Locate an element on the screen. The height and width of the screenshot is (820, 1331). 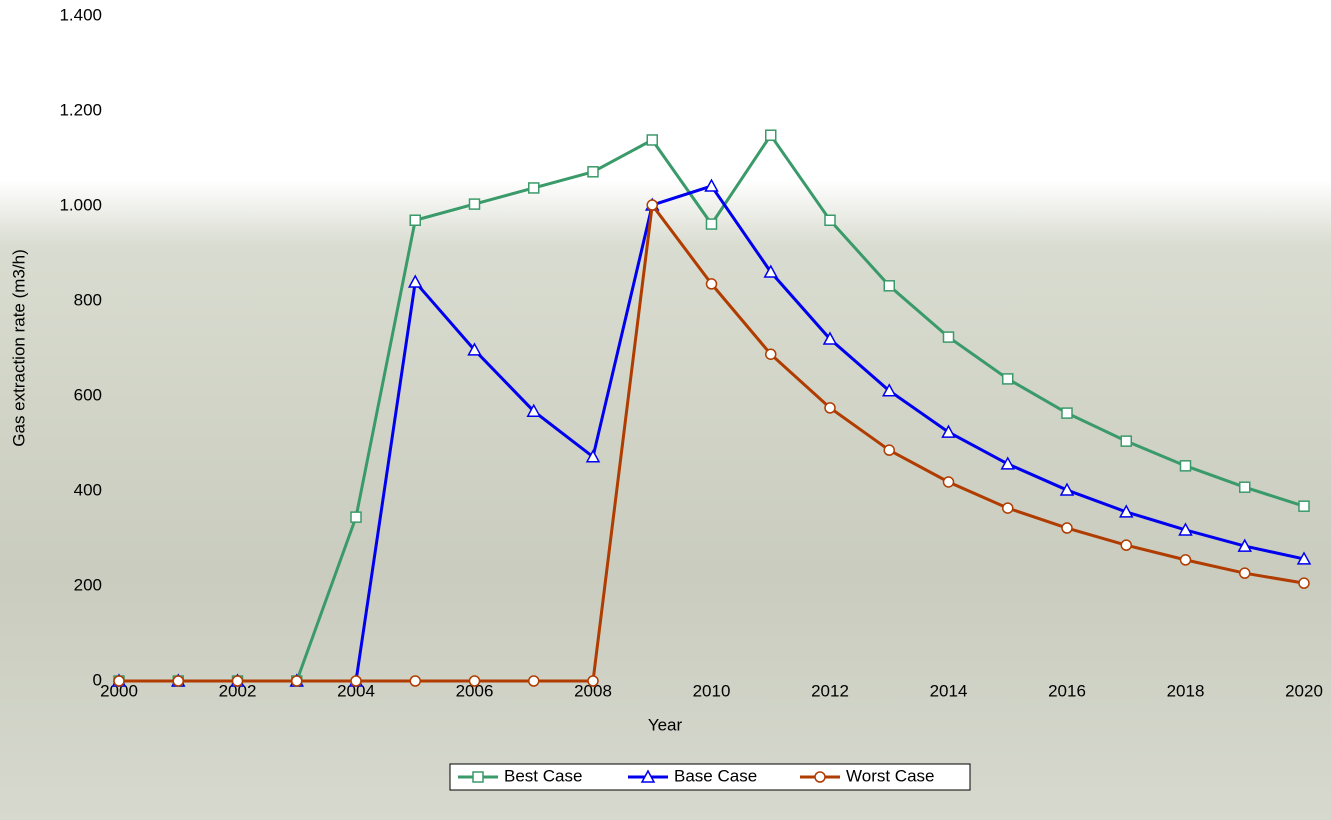
x-axis-title: Year is located at coordinates (665, 724).